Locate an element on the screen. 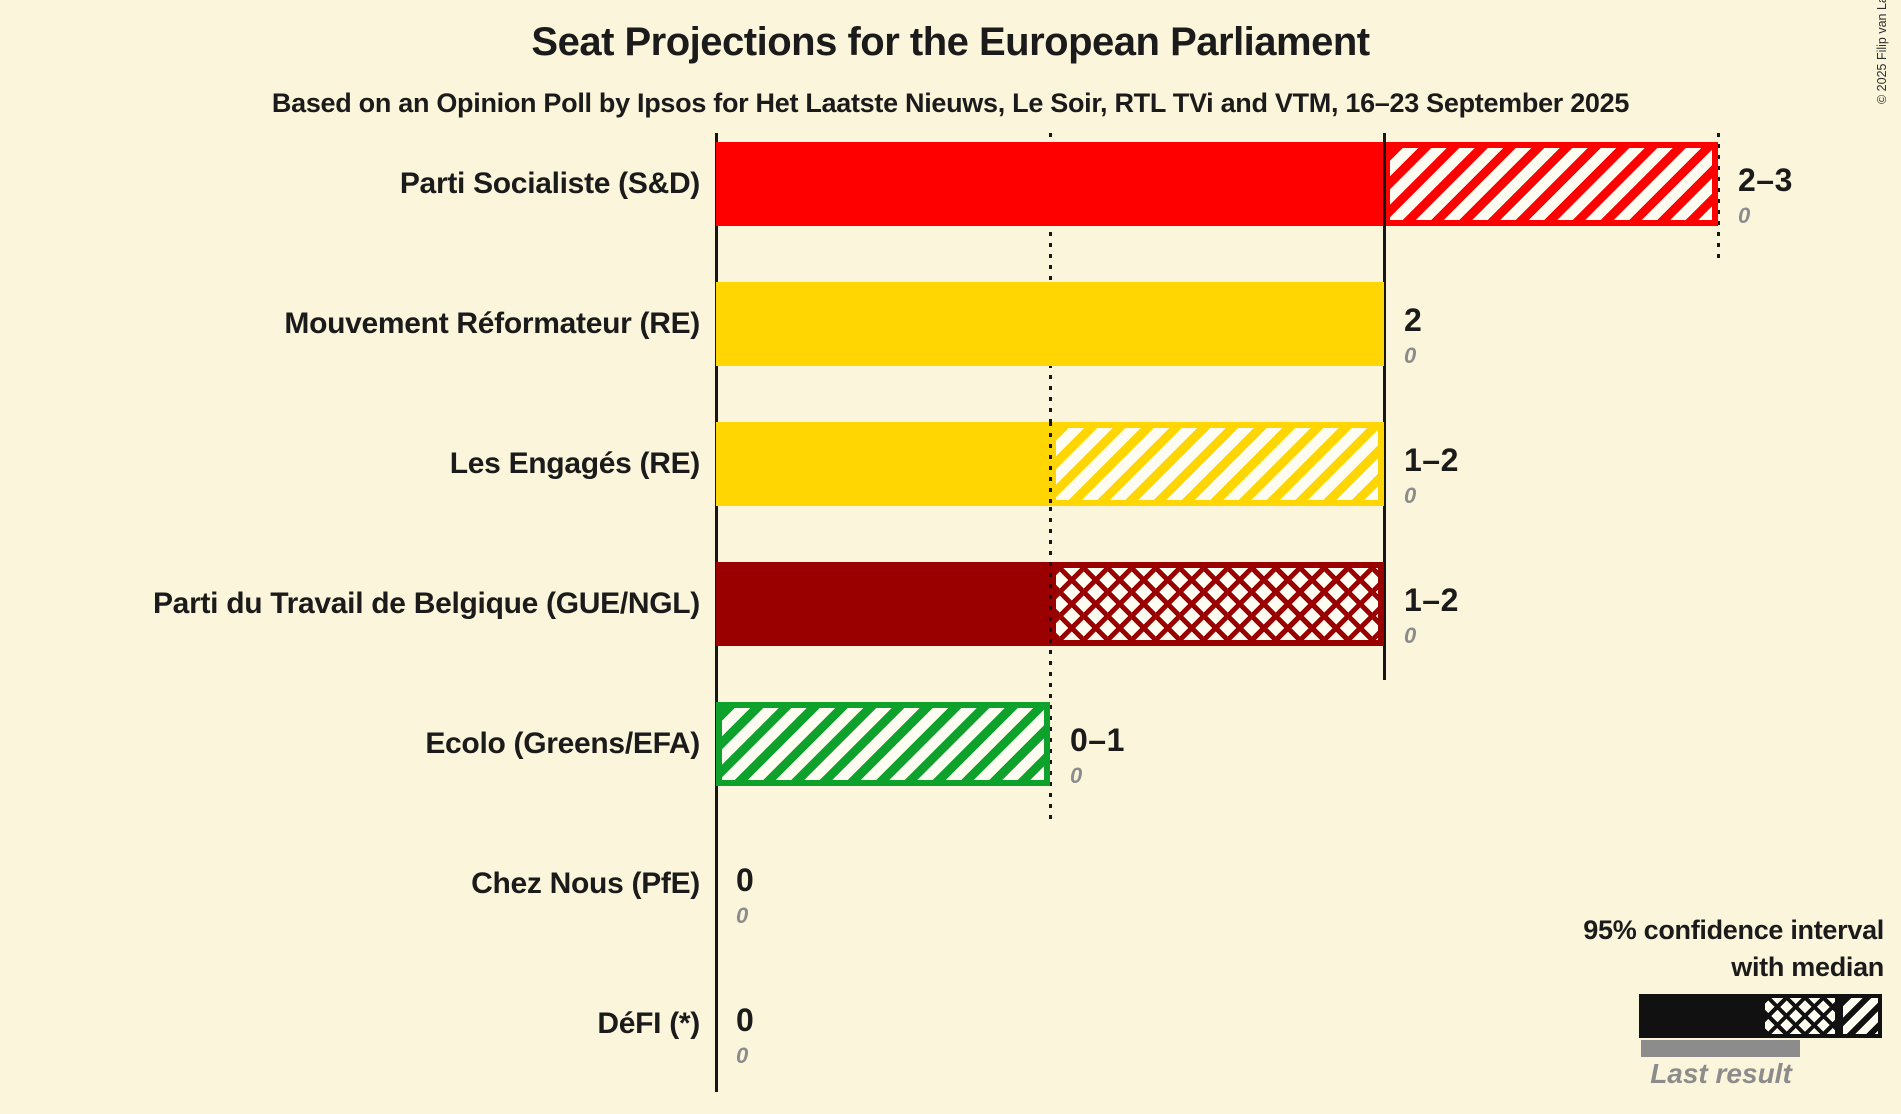 Image resolution: width=1901 pixels, height=1114 pixels. legend-last-result-label: Last result is located at coordinates (1721, 1073).